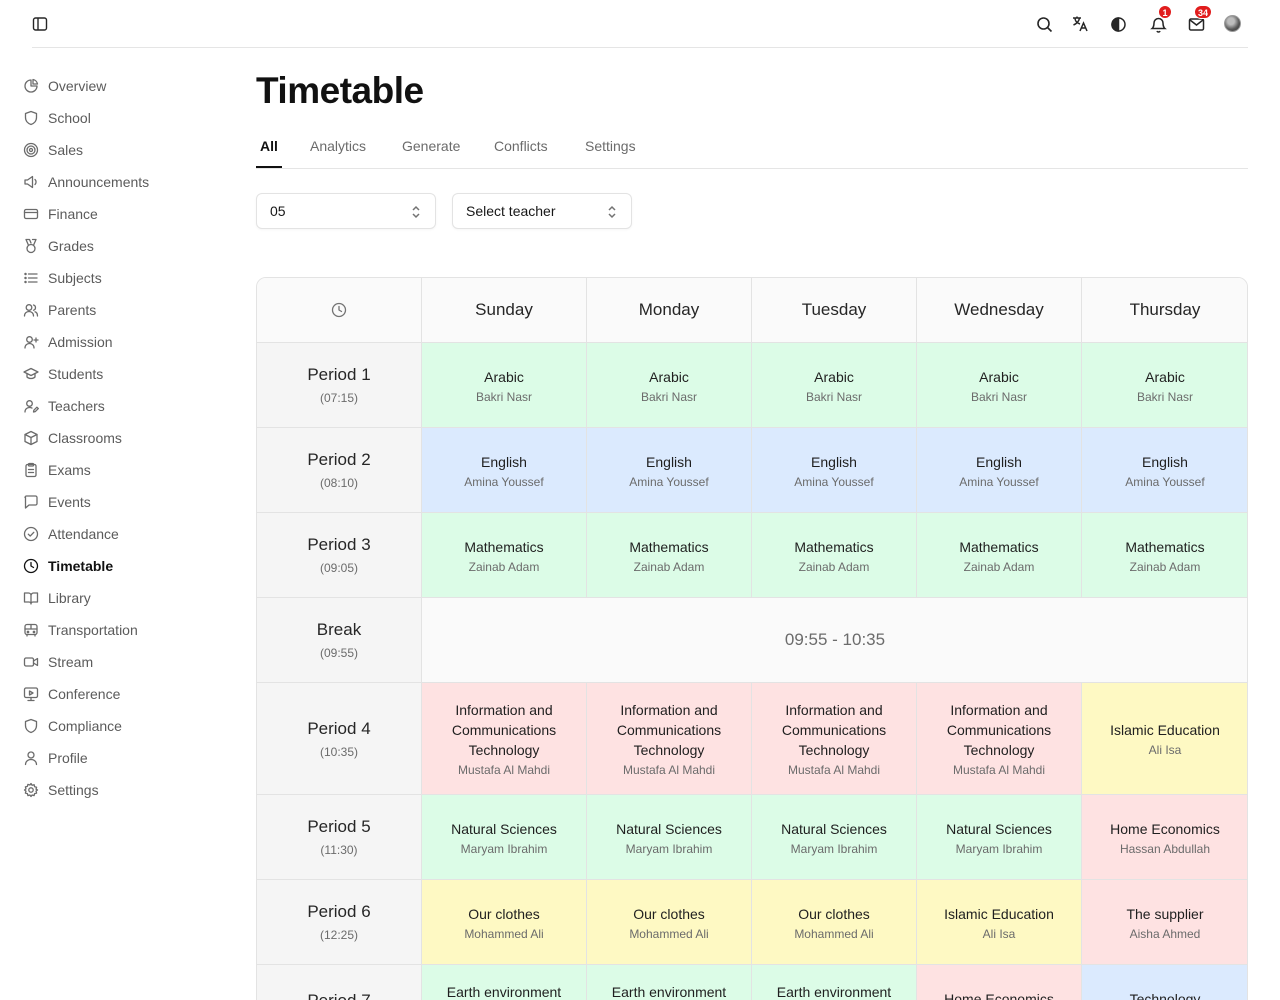 The width and height of the screenshot is (1280, 1000). What do you see at coordinates (1164, 922) in the screenshot?
I see `timetable-slot: The supplier Aisha Ahmed` at bounding box center [1164, 922].